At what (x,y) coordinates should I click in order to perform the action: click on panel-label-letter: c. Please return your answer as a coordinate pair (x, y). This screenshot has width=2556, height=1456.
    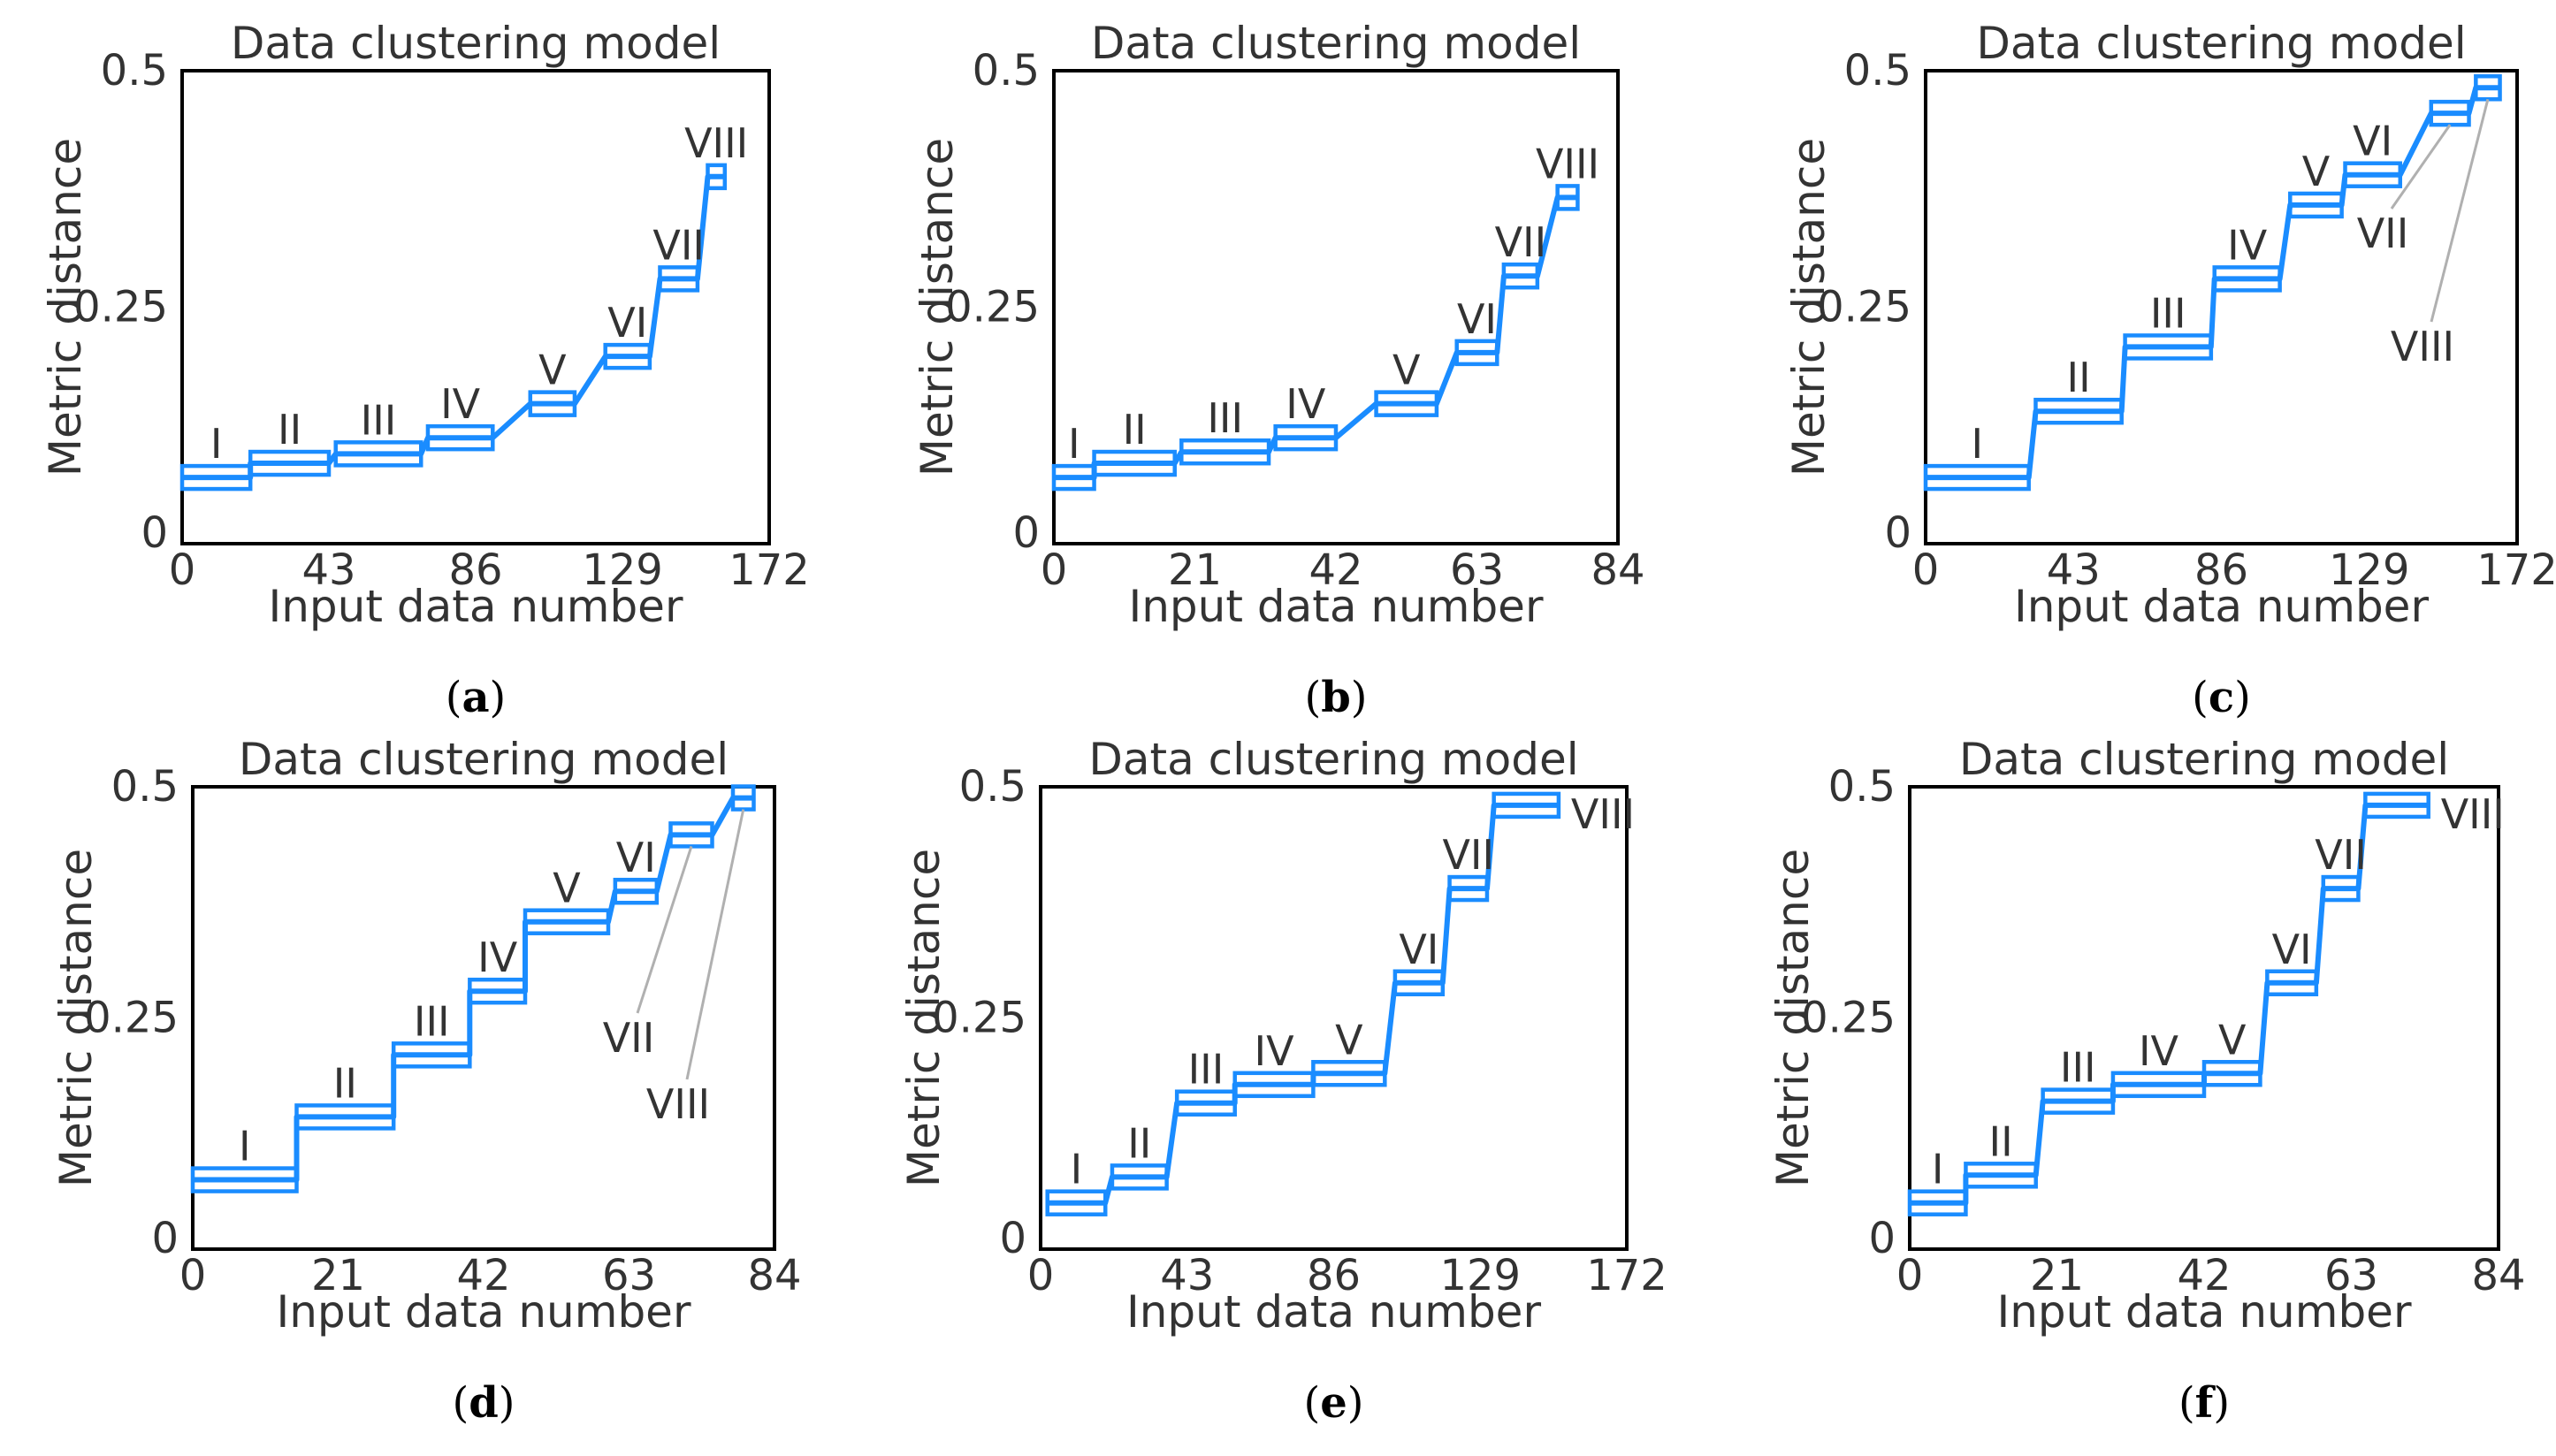
    Looking at the image, I should click on (2221, 697).